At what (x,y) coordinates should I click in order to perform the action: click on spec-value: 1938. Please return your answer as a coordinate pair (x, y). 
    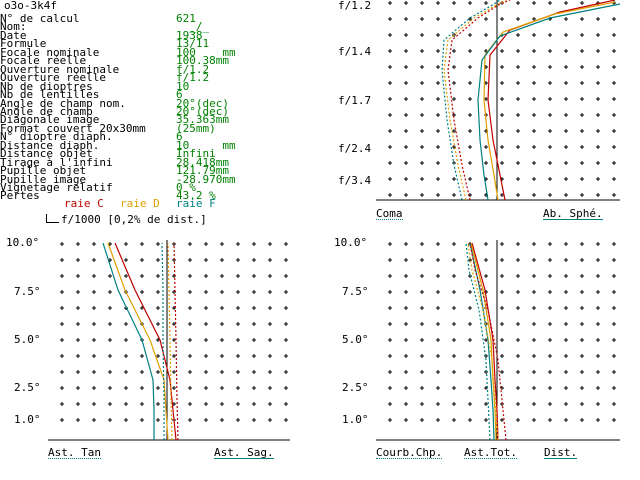
    Looking at the image, I should click on (189, 35).